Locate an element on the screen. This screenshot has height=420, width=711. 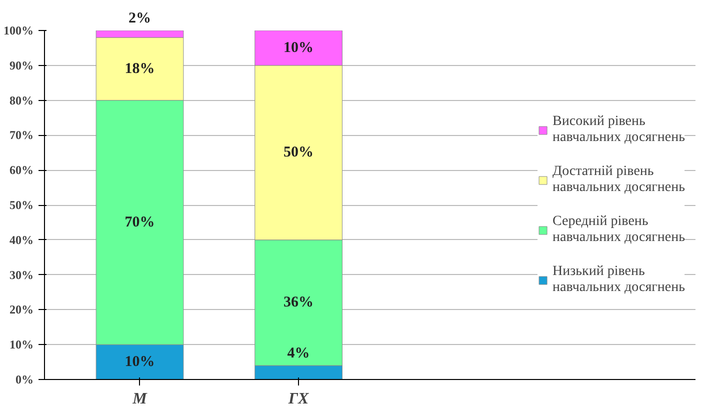
y-tick-label: 80% is located at coordinates (22, 100).